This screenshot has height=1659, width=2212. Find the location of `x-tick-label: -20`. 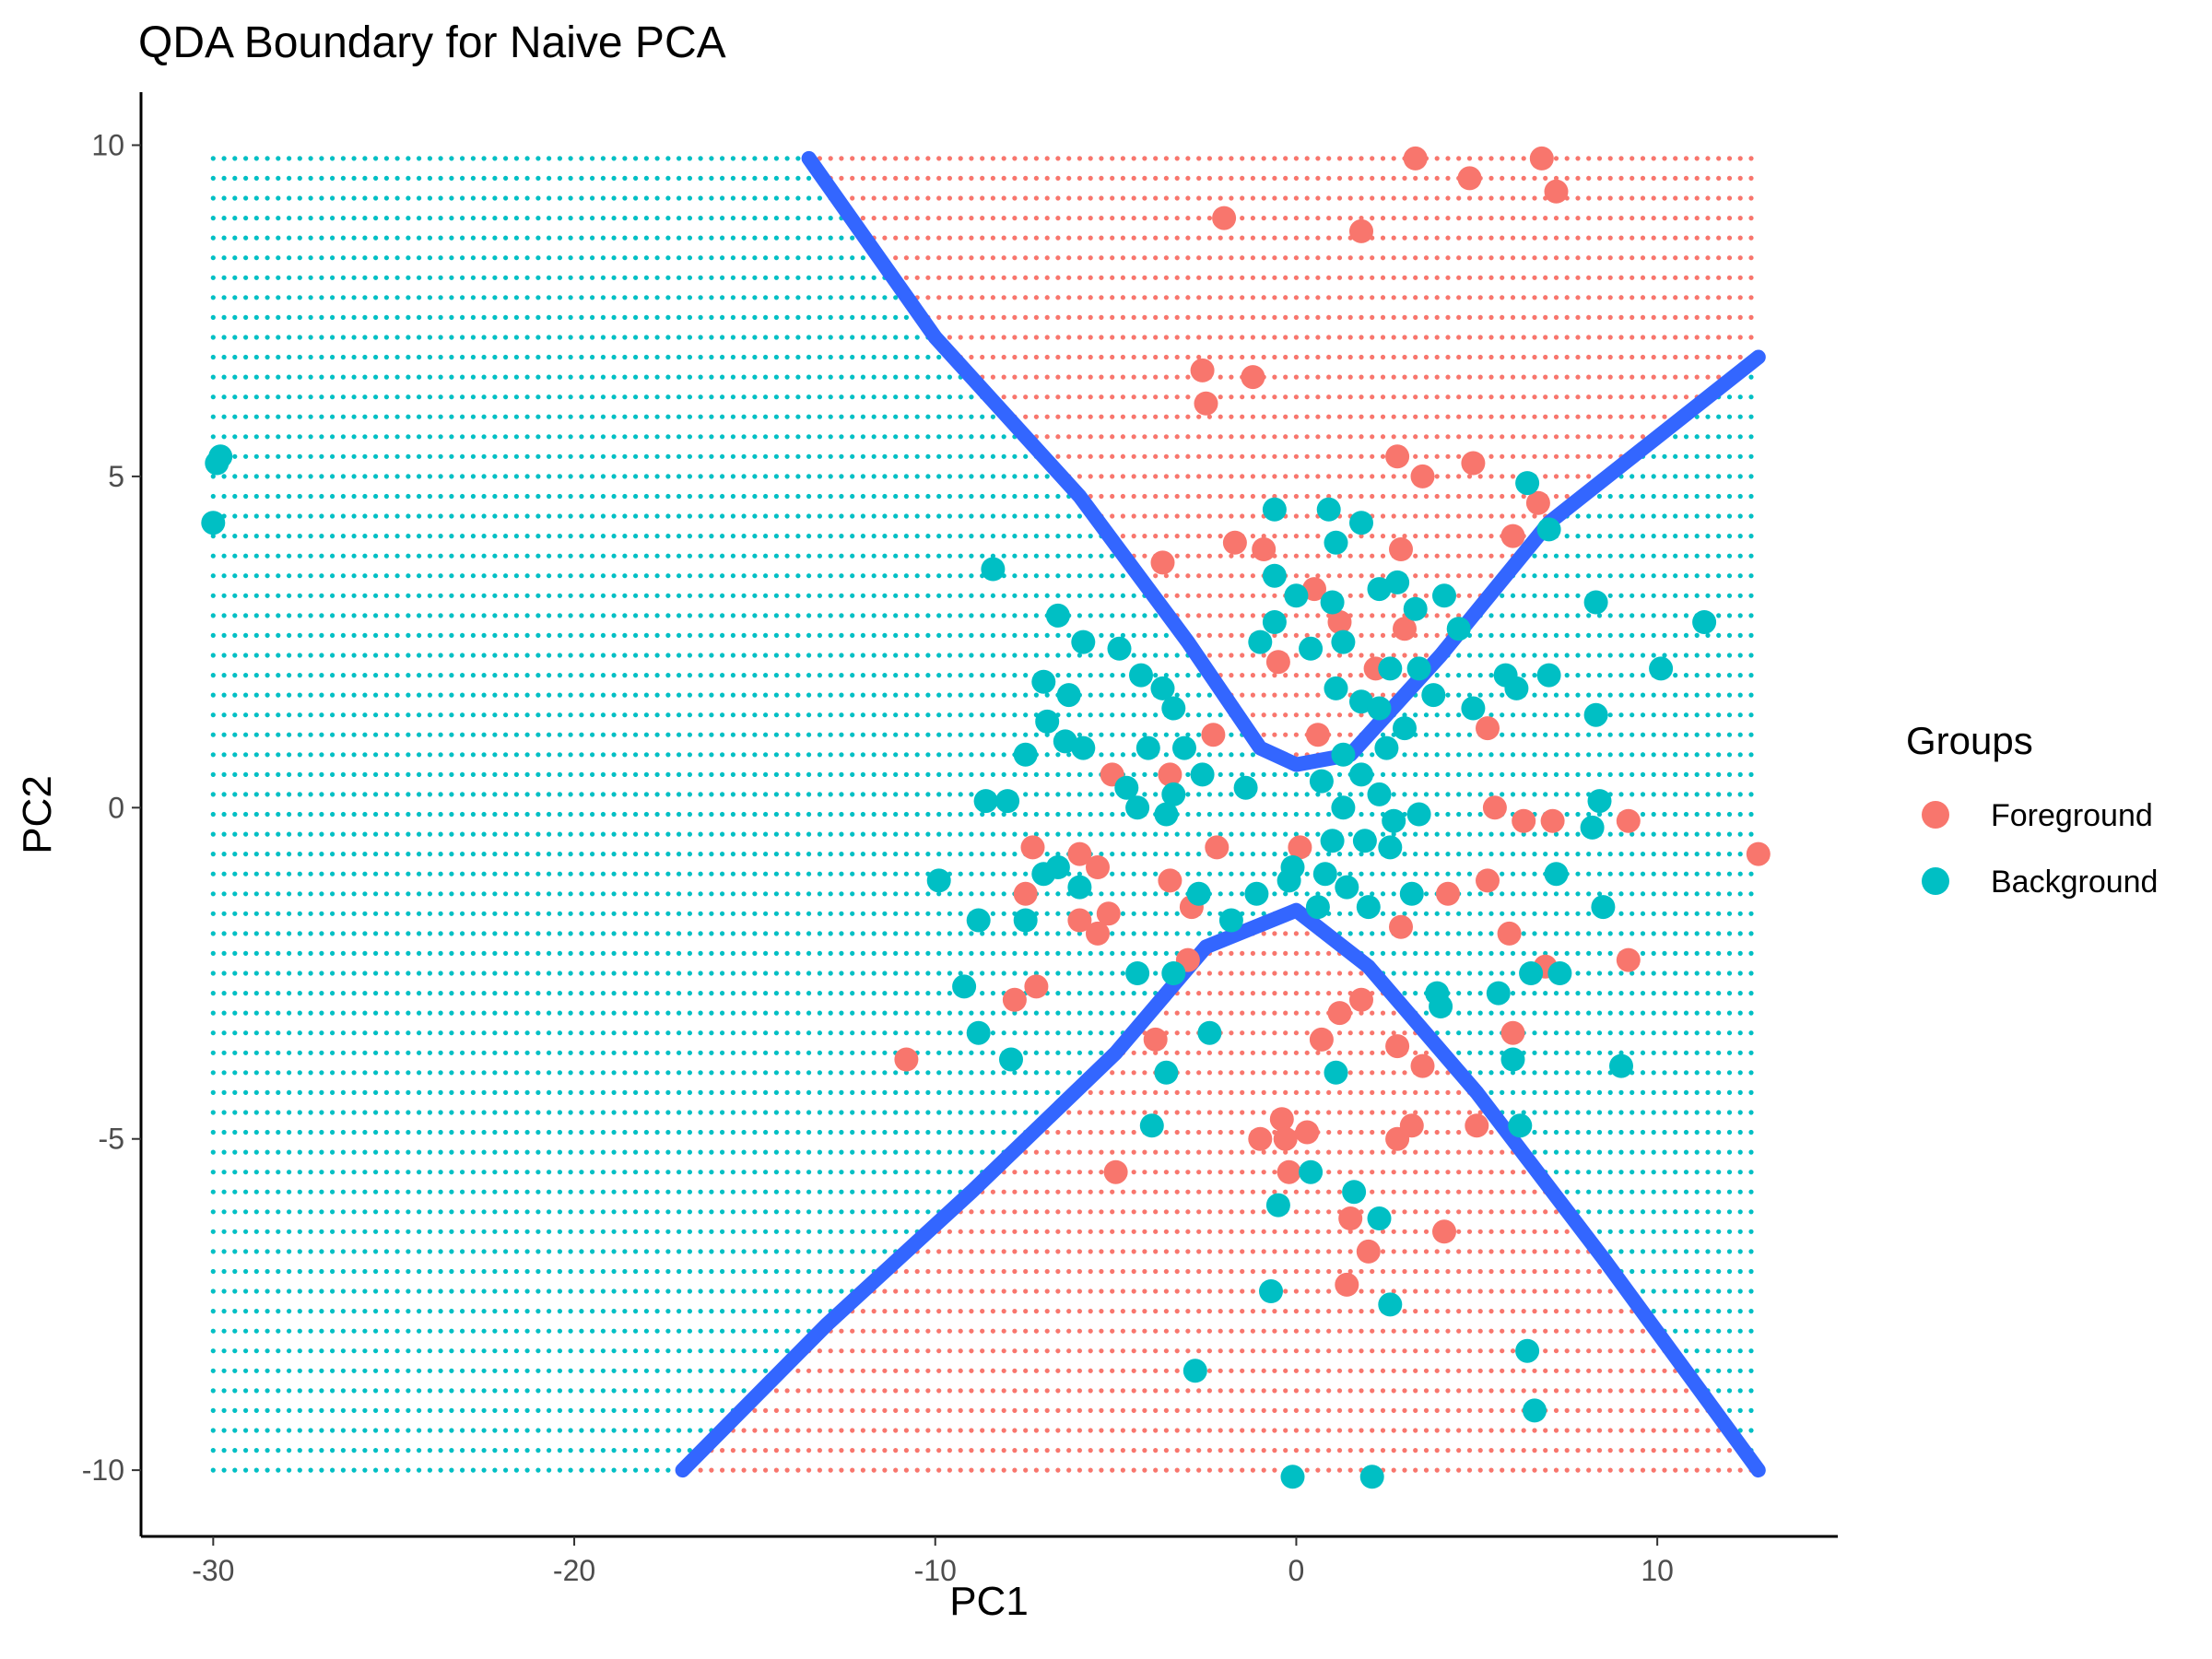

x-tick-label: -20 is located at coordinates (574, 1570).